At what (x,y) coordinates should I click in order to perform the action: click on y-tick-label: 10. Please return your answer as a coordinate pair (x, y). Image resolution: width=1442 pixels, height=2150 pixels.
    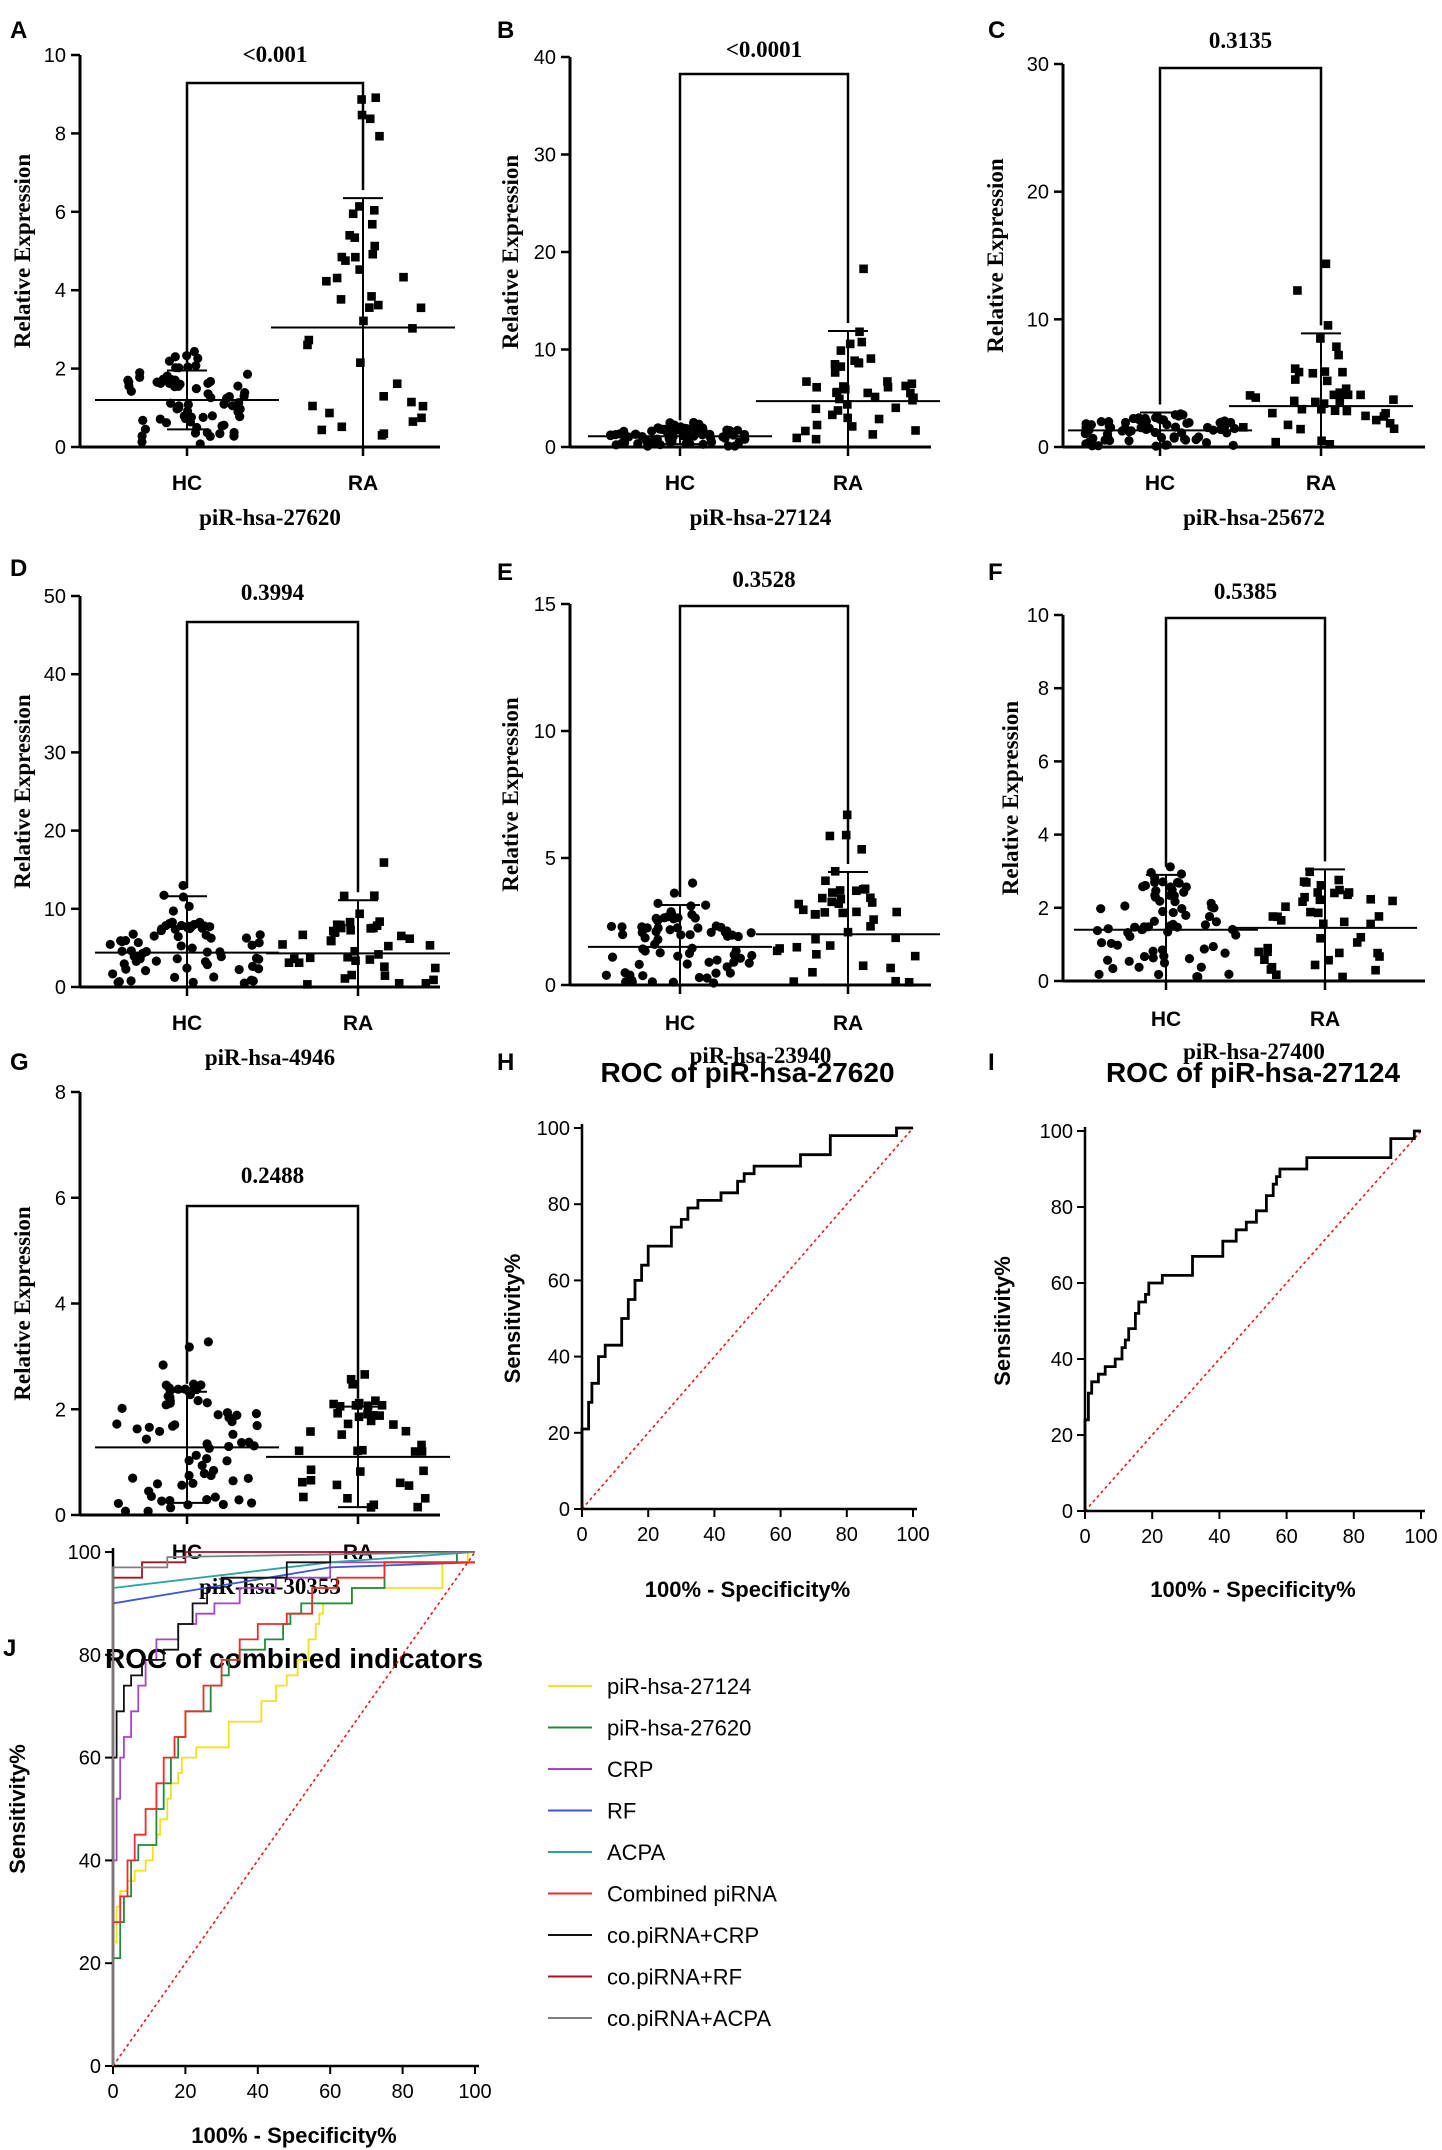
    Looking at the image, I should click on (1038, 616).